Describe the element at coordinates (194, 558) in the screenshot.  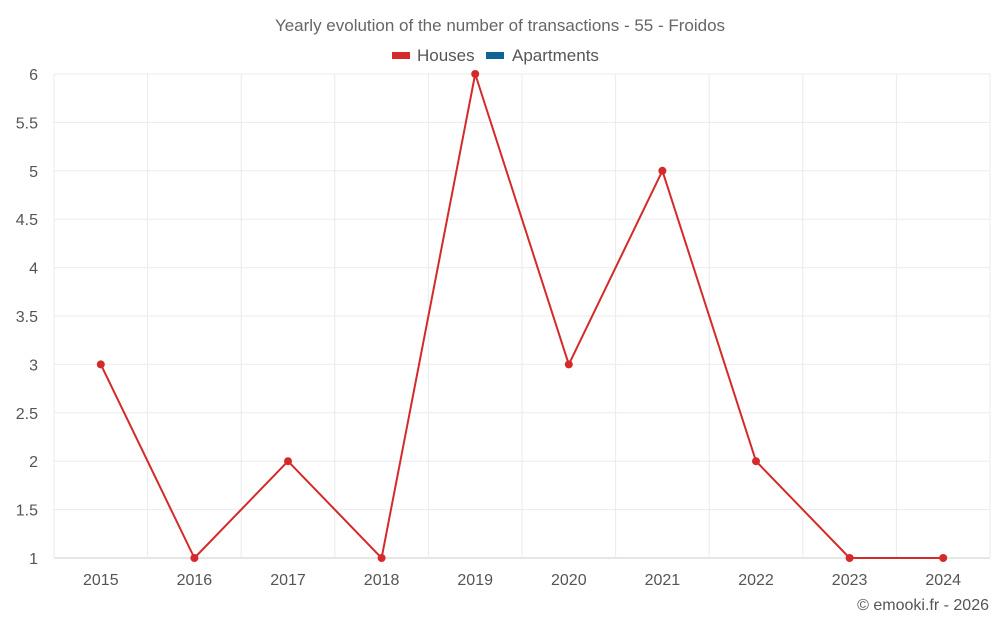
I see `data-point-houses-2016` at that location.